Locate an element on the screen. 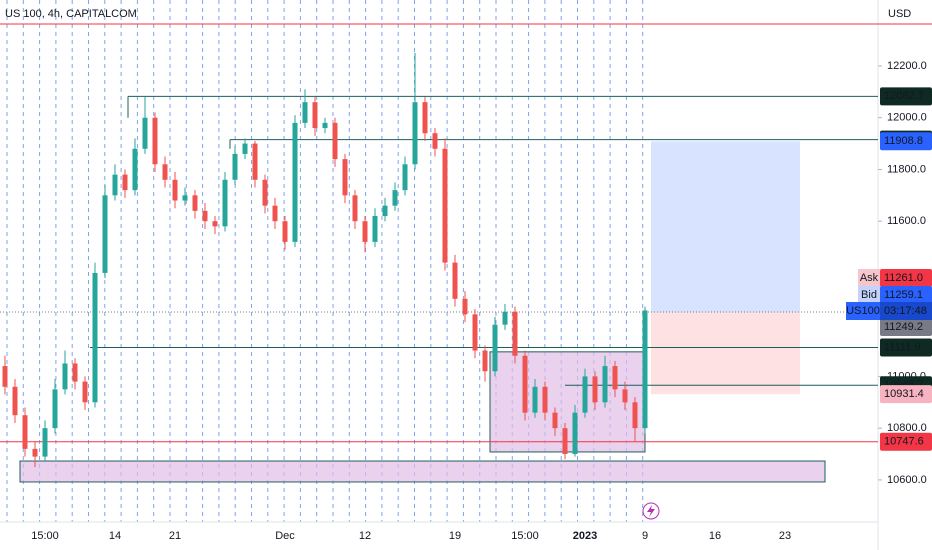  price-badge-label: 10747.6 is located at coordinates (904, 442).